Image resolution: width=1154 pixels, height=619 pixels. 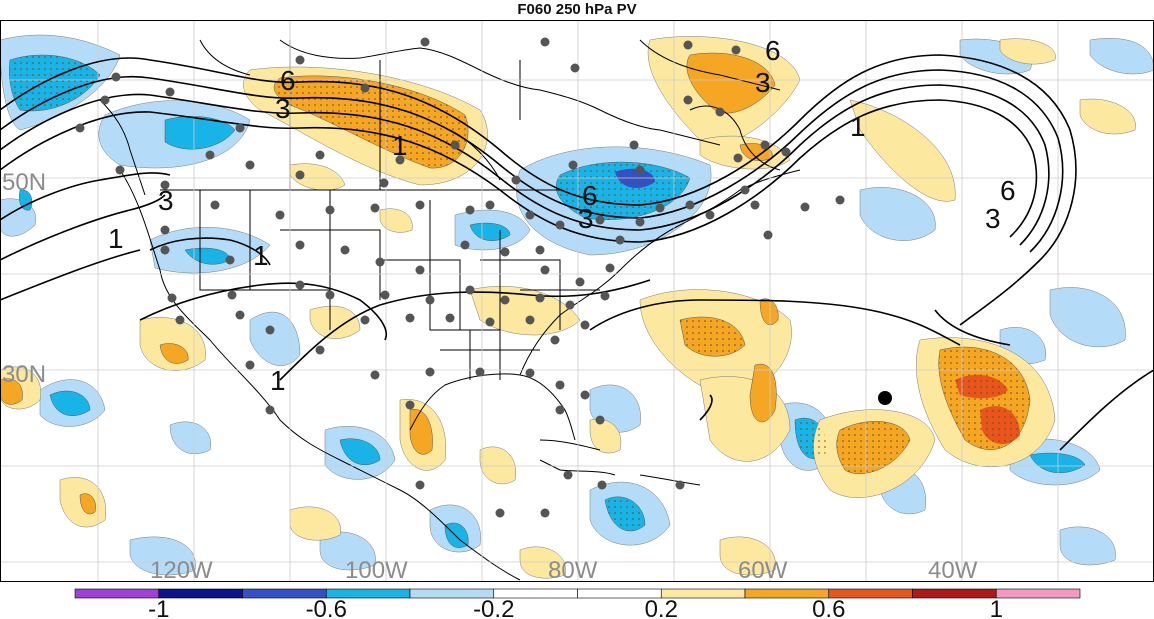 I want to click on longitude-label: 80W, so click(x=573, y=570).